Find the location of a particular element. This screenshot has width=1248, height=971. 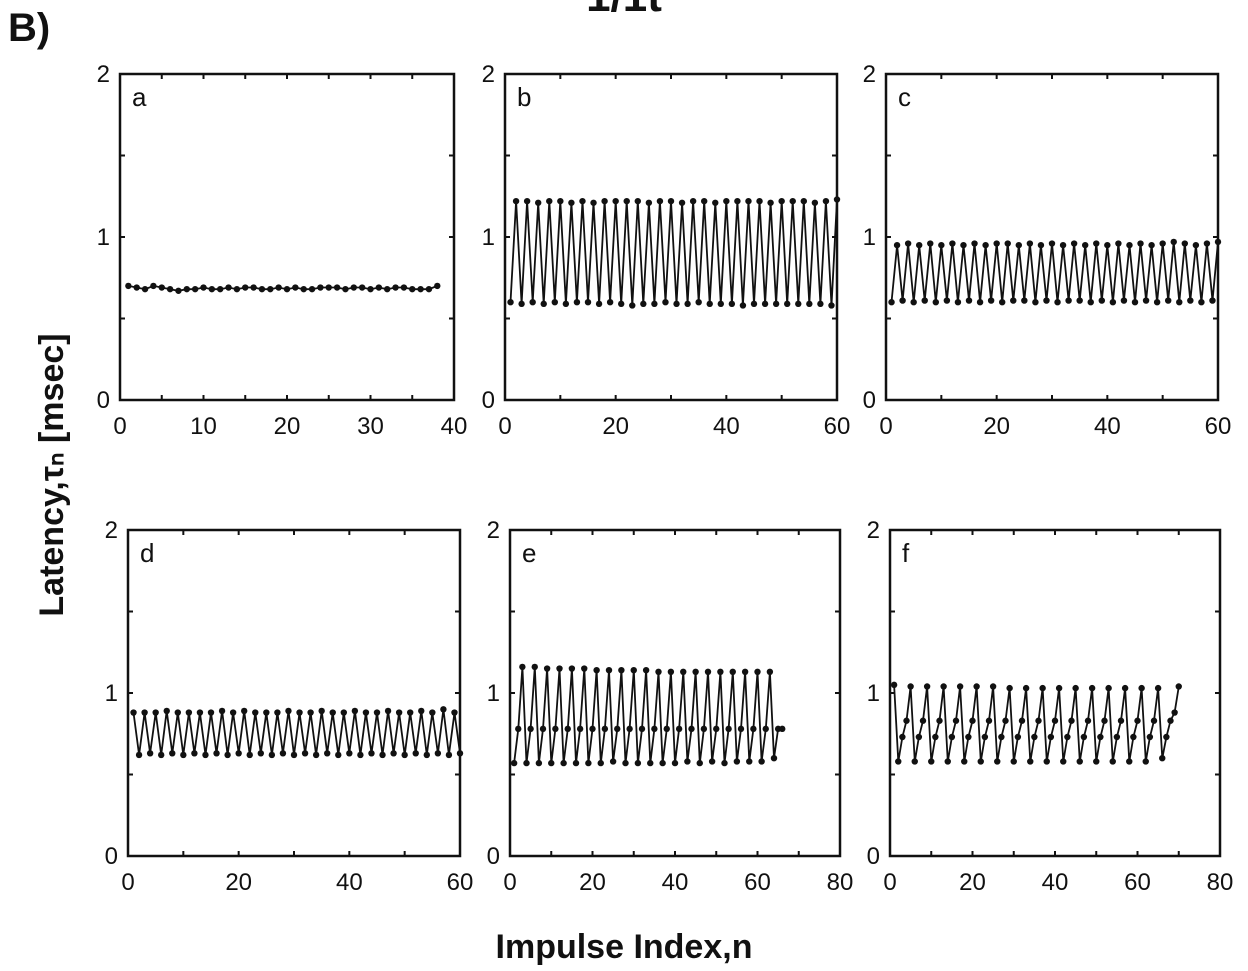

y-tick-label: 0 is located at coordinates (493, 856).